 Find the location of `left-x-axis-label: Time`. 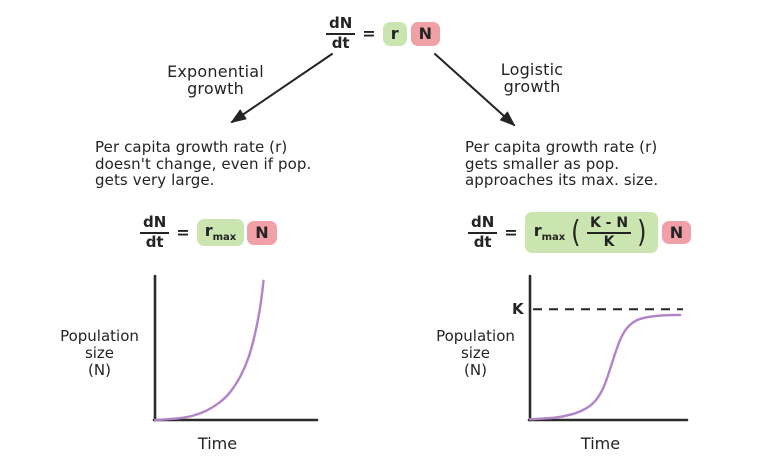

left-x-axis-label: Time is located at coordinates (217, 443).